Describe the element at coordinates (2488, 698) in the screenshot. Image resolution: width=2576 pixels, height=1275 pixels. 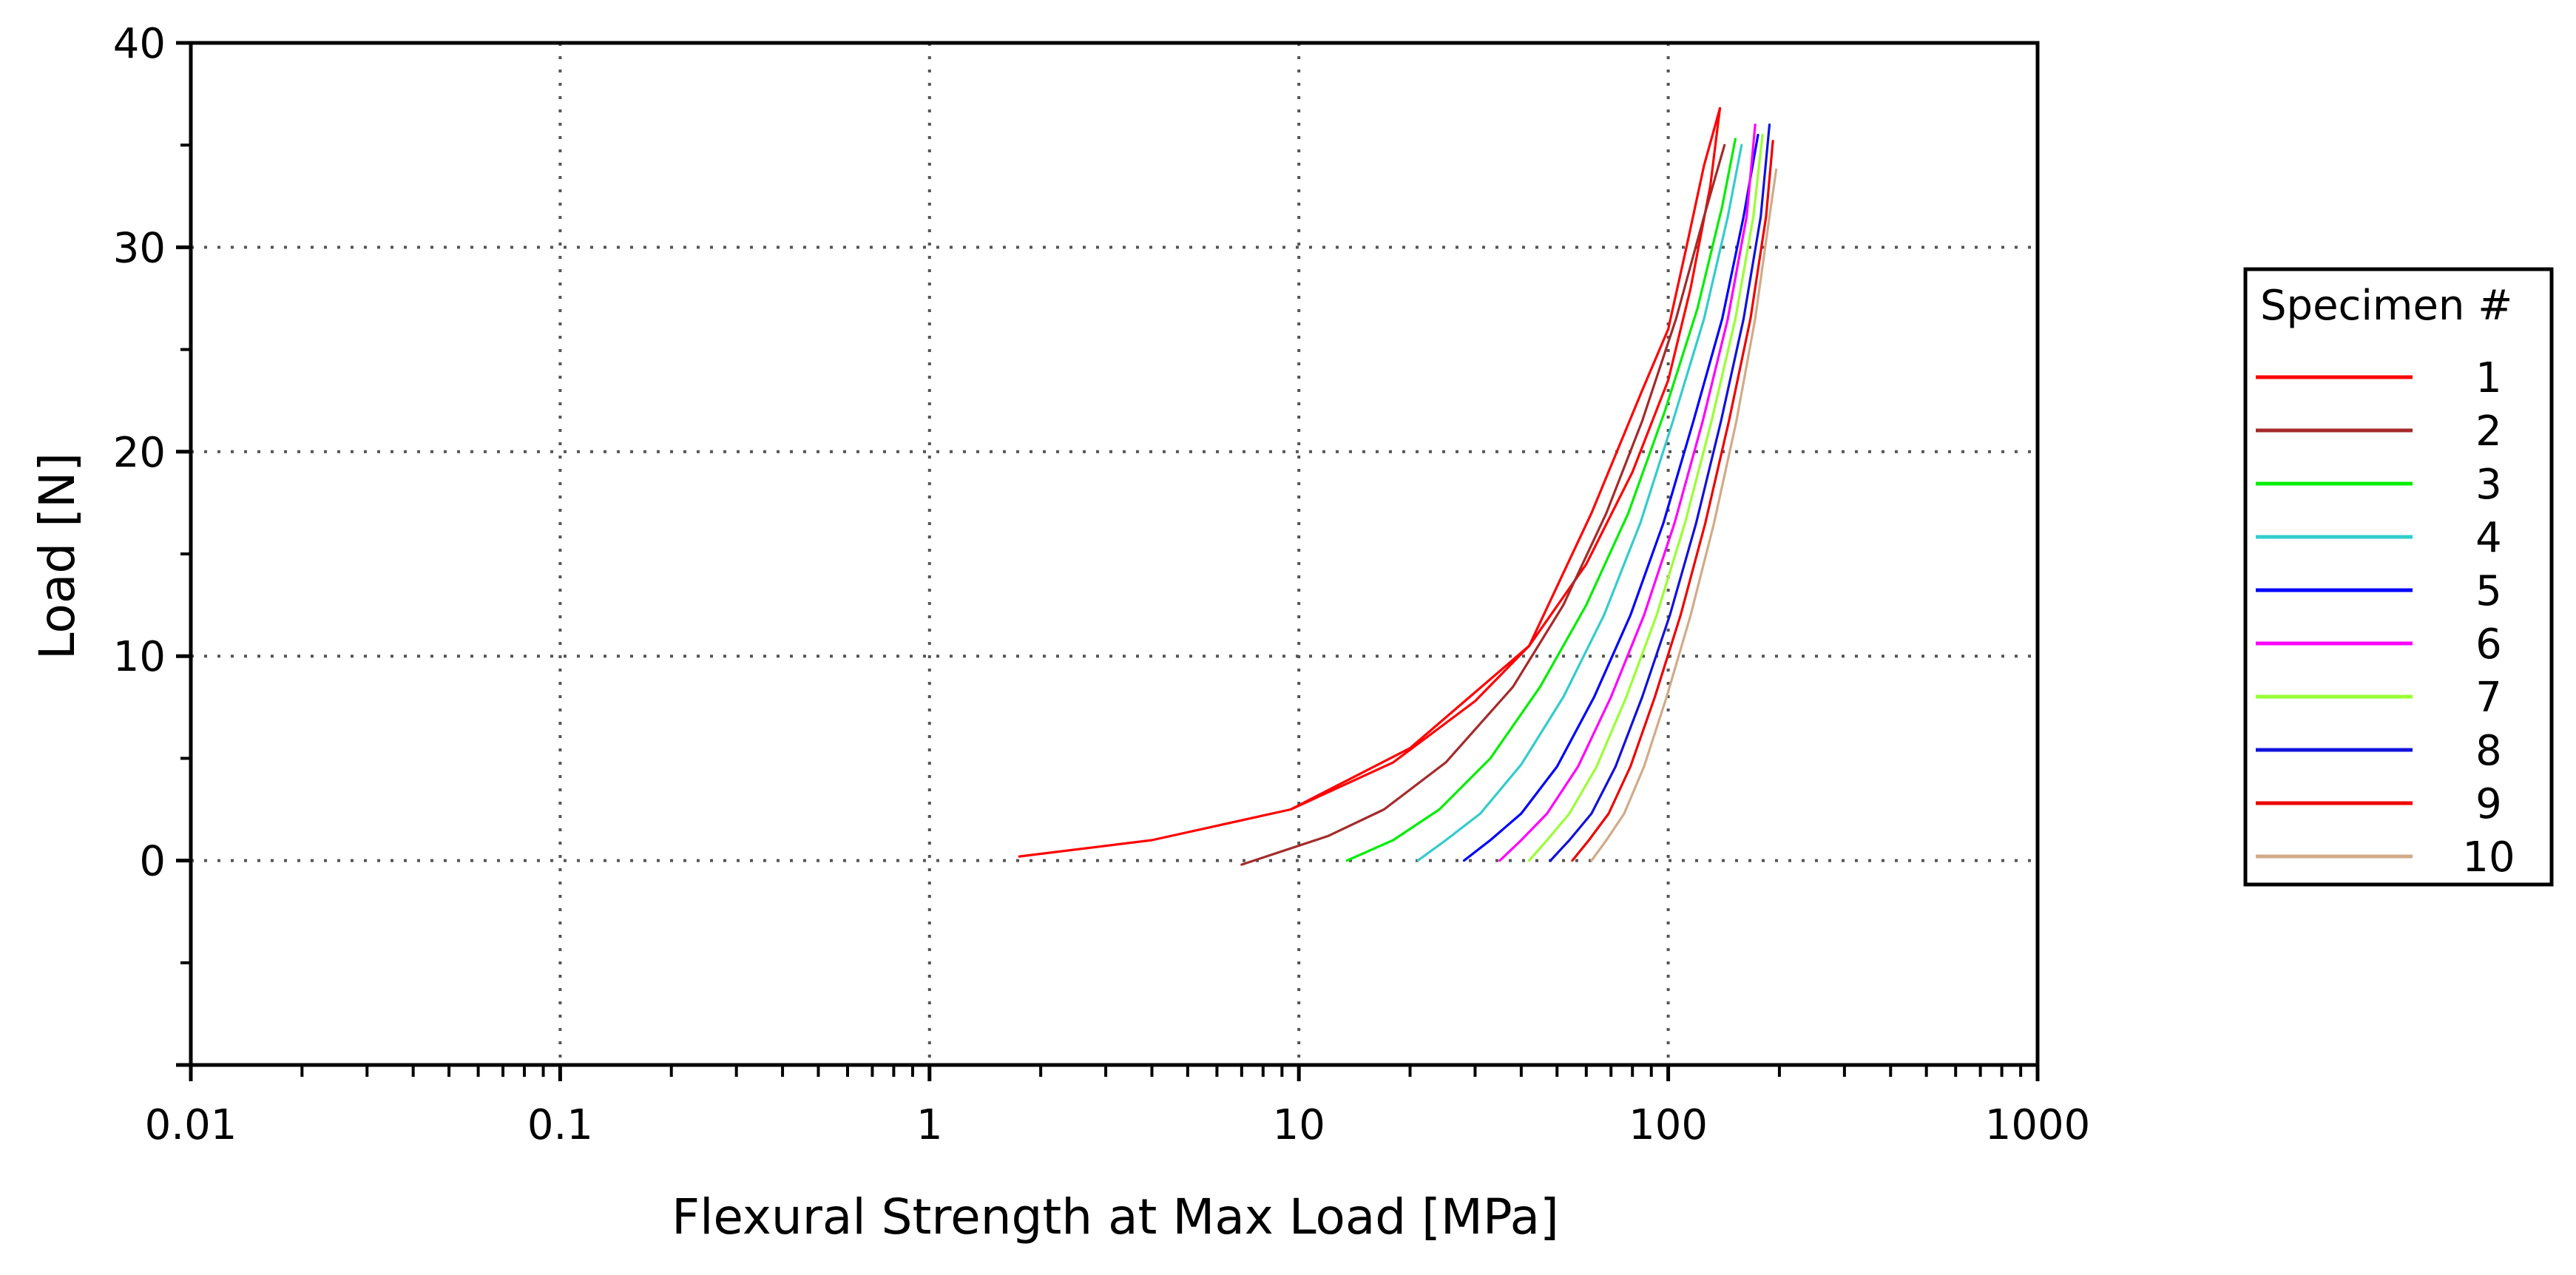
I see `legend-label: 7` at that location.